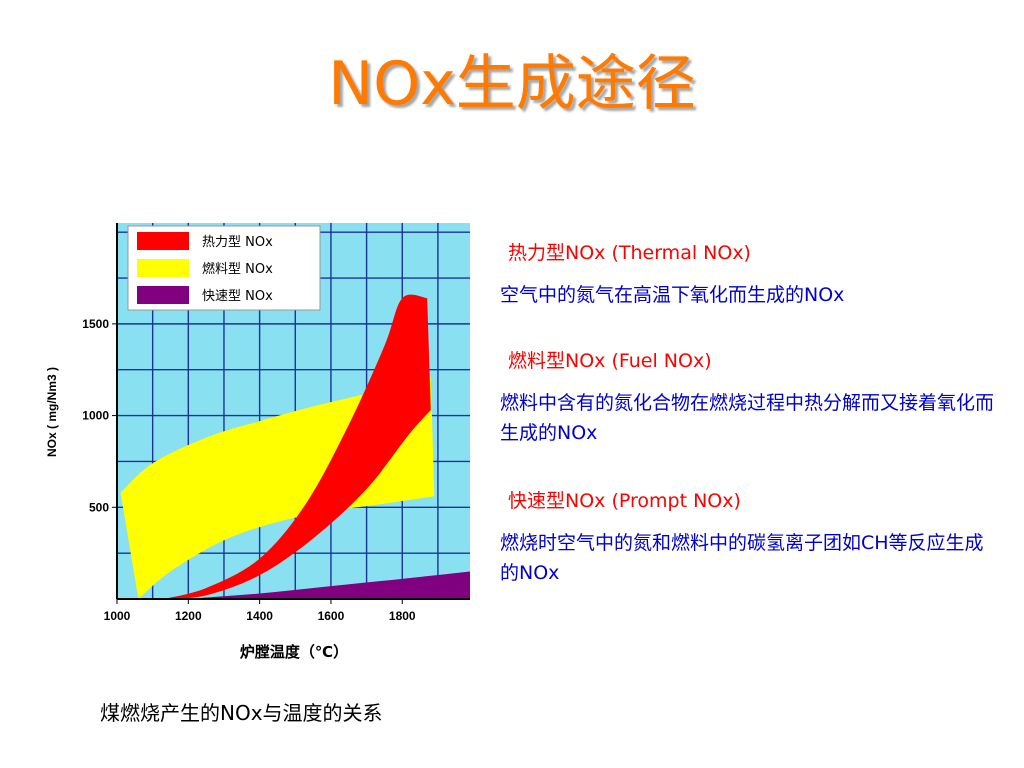 This screenshot has height=768, width=1024. I want to click on chart-caption: 煤燃烧产生的NOx与温度的关系, so click(241, 713).